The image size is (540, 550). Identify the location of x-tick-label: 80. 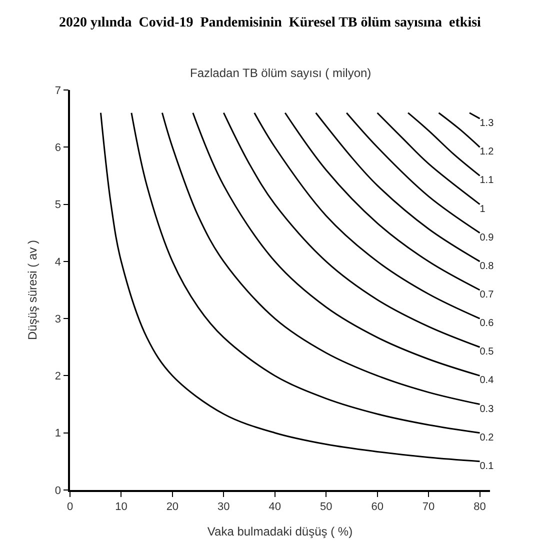
(480, 506).